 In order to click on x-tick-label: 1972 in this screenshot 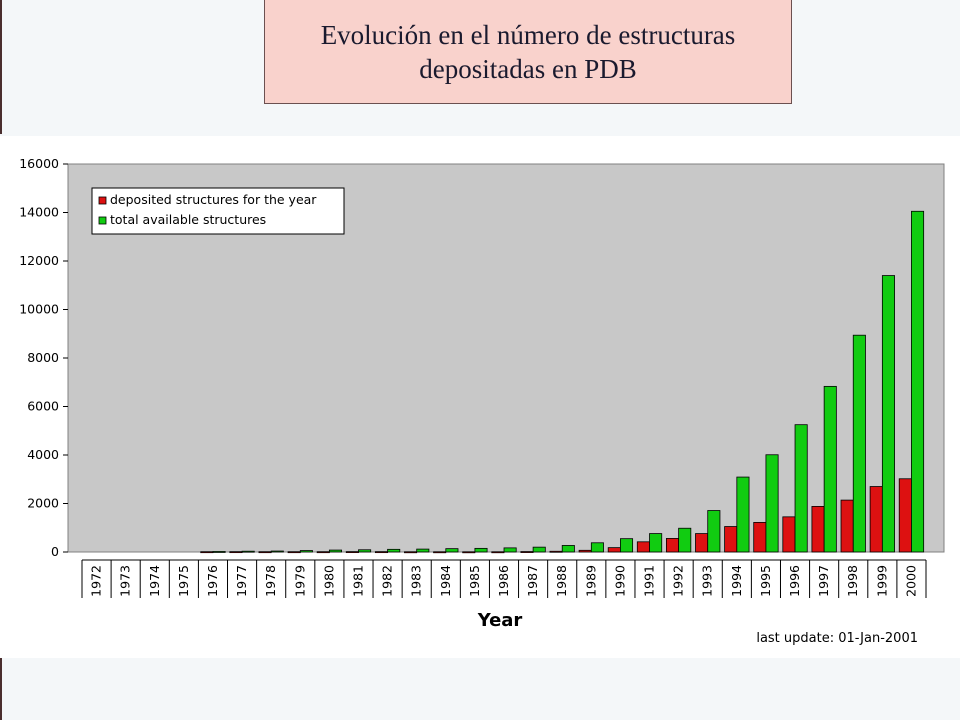, I will do `click(96, 581)`.